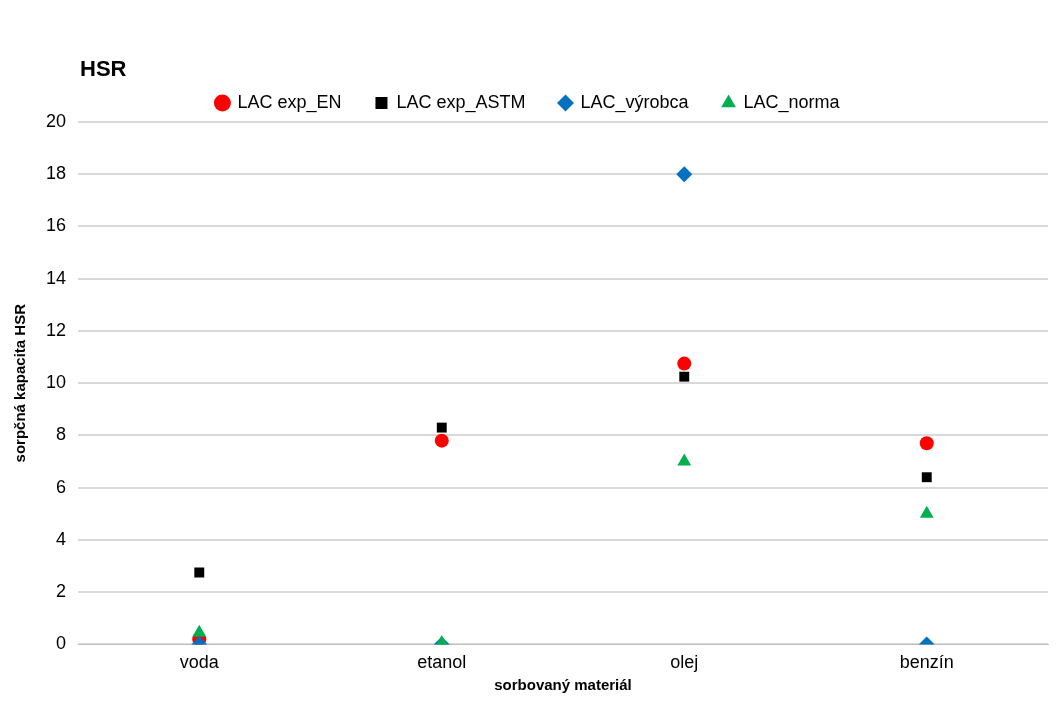 The image size is (1060, 701). Describe the element at coordinates (461, 102) in the screenshot. I see `legend-label: LAC exp_ASTM` at that location.